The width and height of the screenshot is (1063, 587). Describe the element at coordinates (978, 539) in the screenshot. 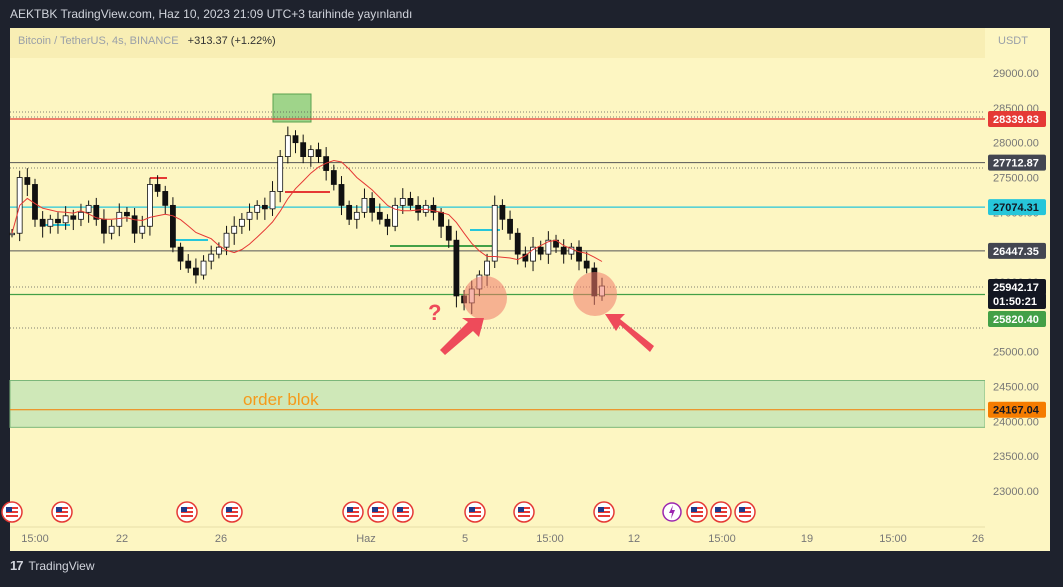

I see `time-tick: 26` at that location.